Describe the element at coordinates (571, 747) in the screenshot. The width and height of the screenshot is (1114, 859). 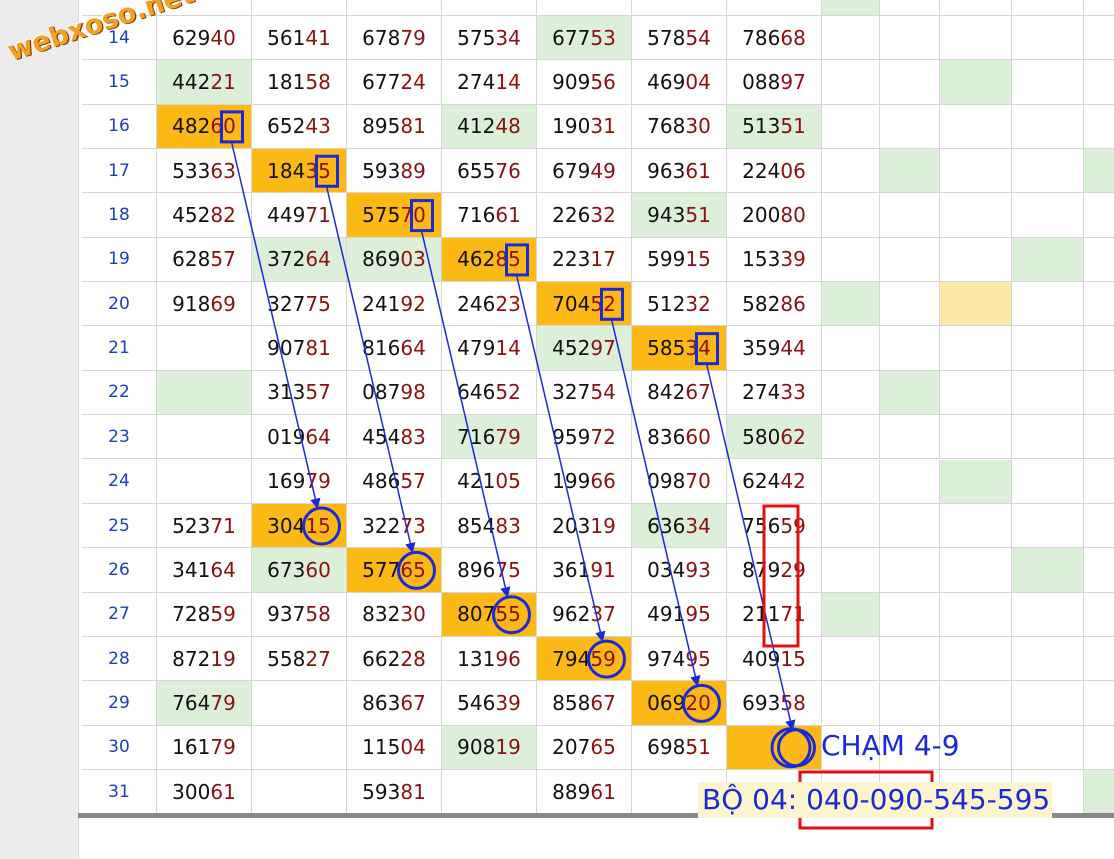
I see `digits-head: 207` at that location.